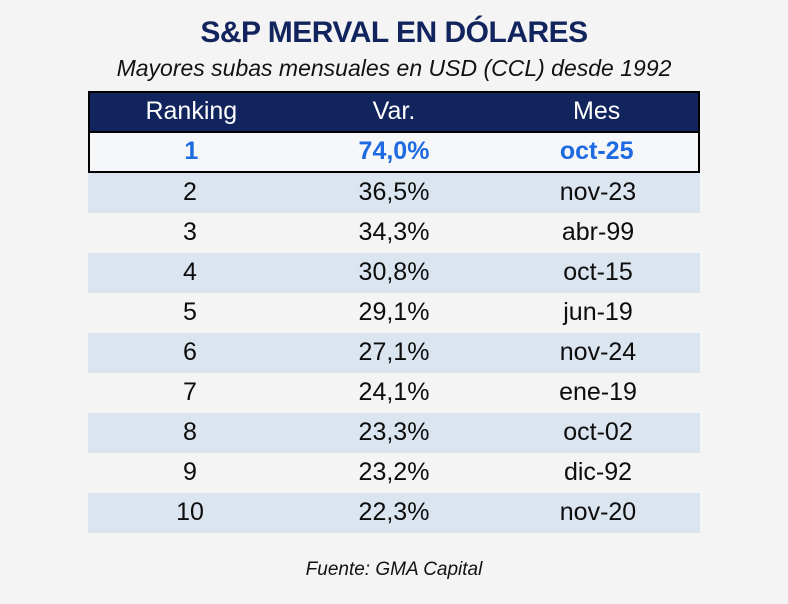  What do you see at coordinates (190, 352) in the screenshot?
I see `cell-ranking: 6` at bounding box center [190, 352].